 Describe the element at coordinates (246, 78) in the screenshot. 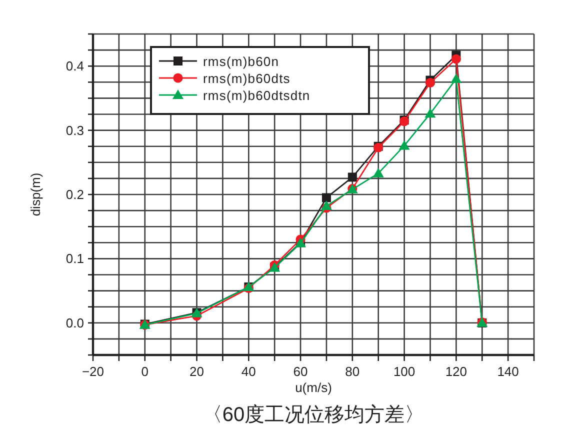

I see `legend-label: rms(m)b60dts` at that location.